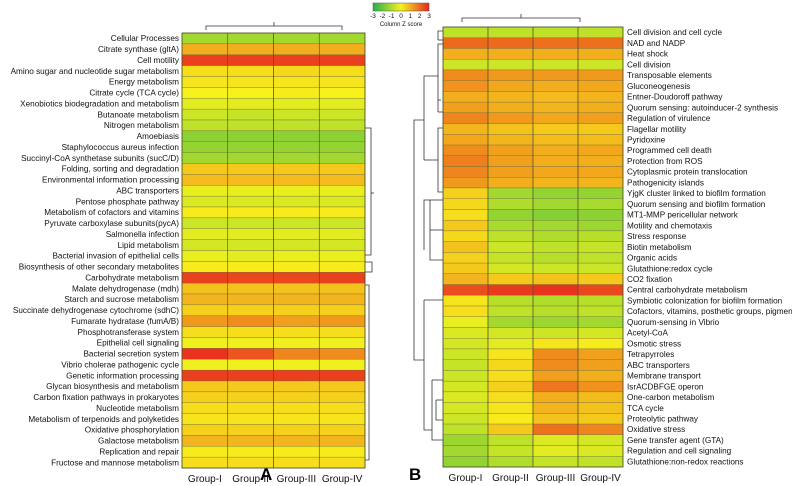 The height and width of the screenshot is (486, 792). What do you see at coordinates (675, 32) in the screenshot?
I see `row-label: Cell division and cell cycle` at bounding box center [675, 32].